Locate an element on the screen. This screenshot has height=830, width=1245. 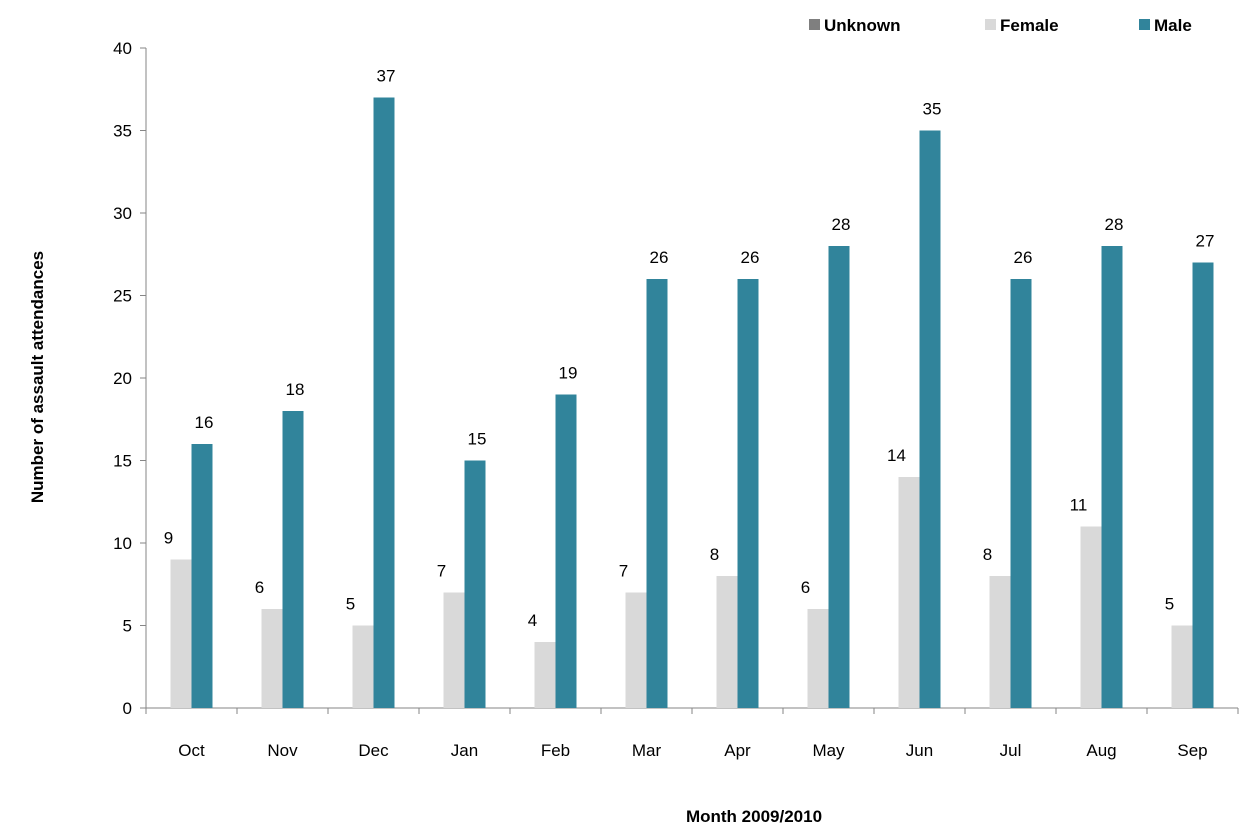
x-tick-label: Aug is located at coordinates (1101, 750).